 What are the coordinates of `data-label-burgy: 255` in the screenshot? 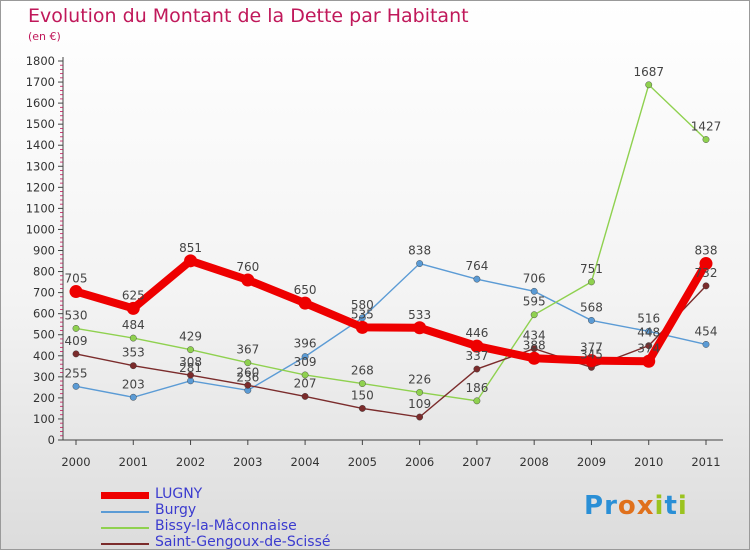 It's located at (76, 373).